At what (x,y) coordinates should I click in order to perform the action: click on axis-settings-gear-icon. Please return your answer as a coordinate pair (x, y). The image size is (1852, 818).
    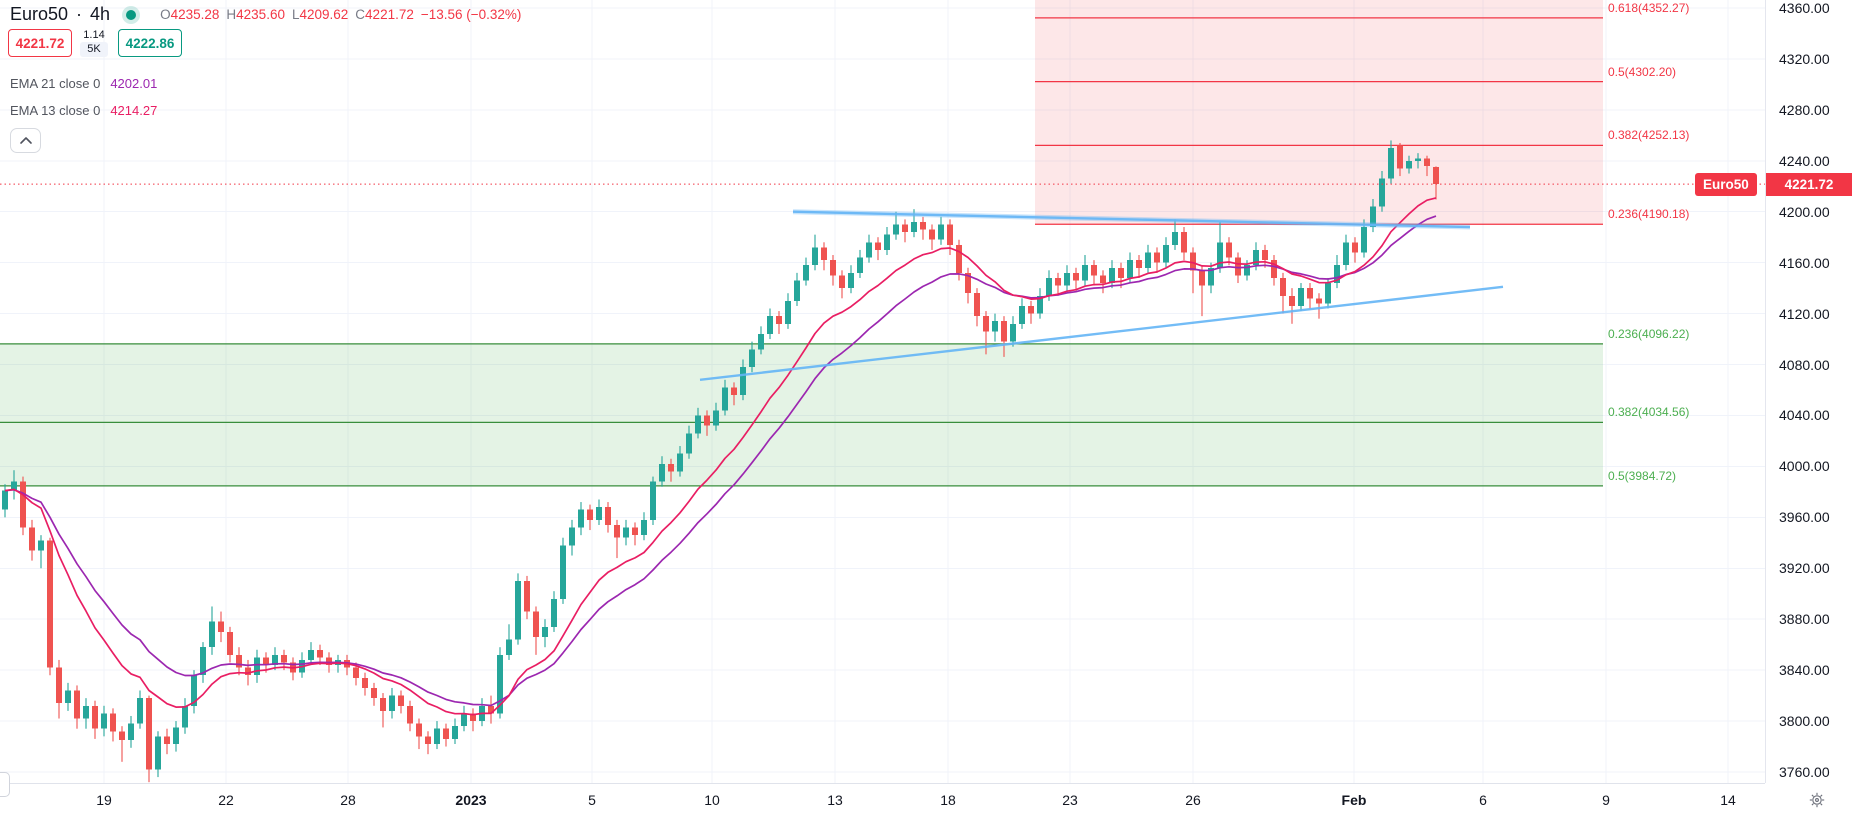
    Looking at the image, I should click on (1817, 800).